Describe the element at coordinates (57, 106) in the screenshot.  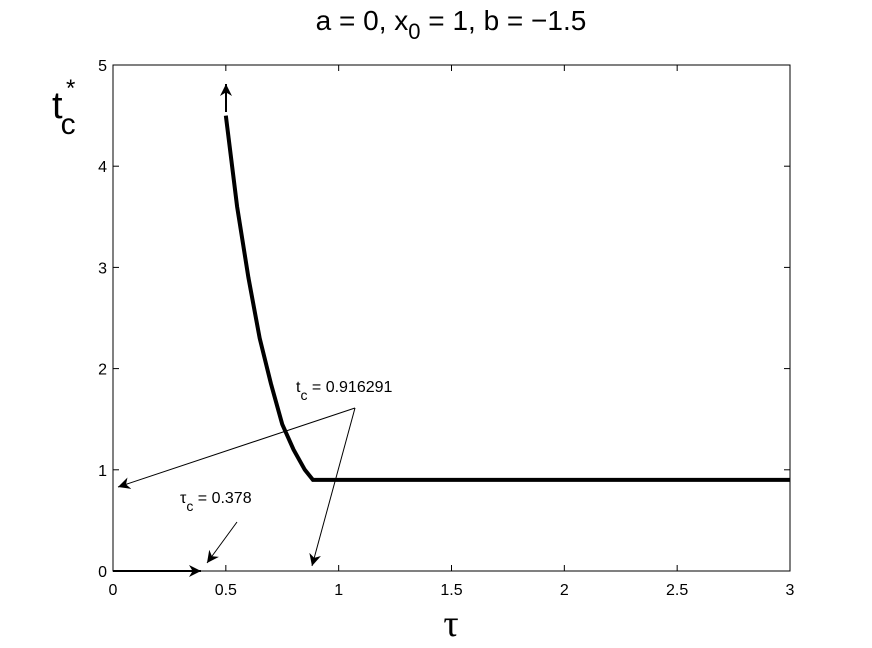
I see `y-label-base: t` at that location.